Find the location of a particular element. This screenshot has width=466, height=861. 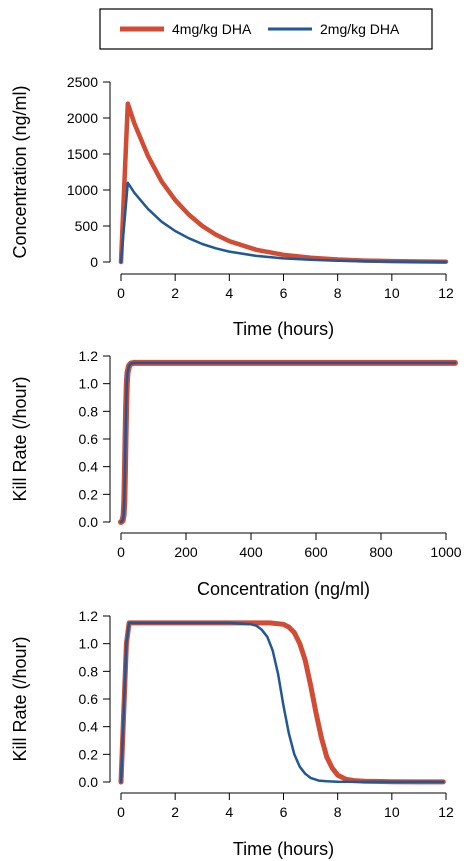

legend-label-2mg: 2mg/kg DHA is located at coordinates (360, 29).